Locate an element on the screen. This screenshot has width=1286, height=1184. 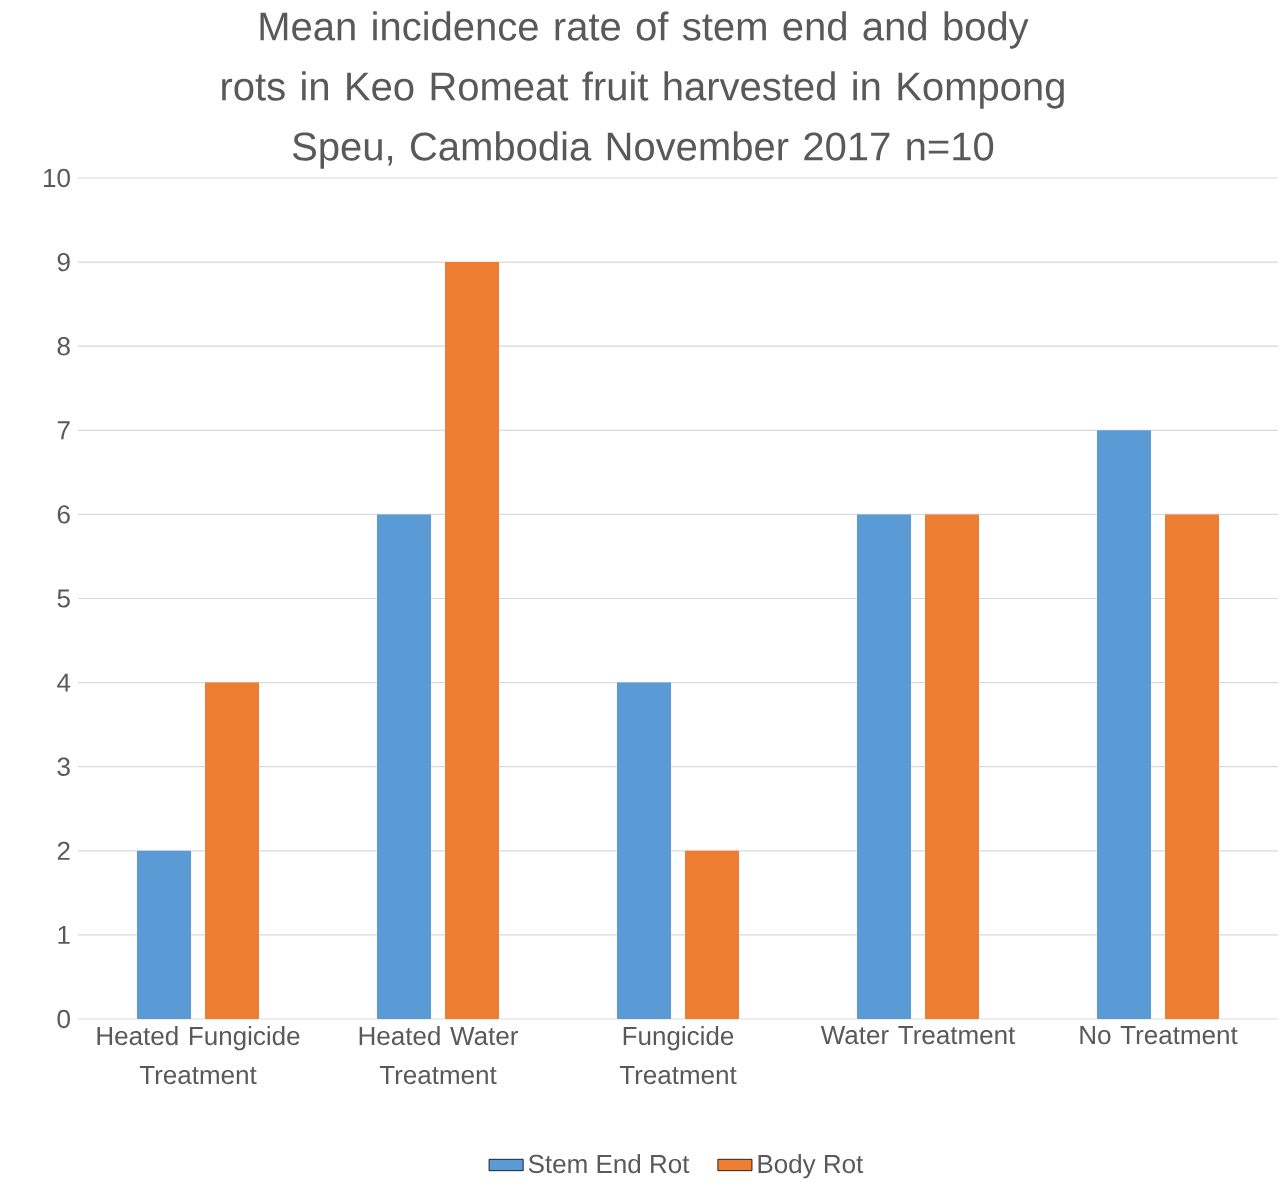
legend-label: Stem End Rot is located at coordinates (609, 1164).